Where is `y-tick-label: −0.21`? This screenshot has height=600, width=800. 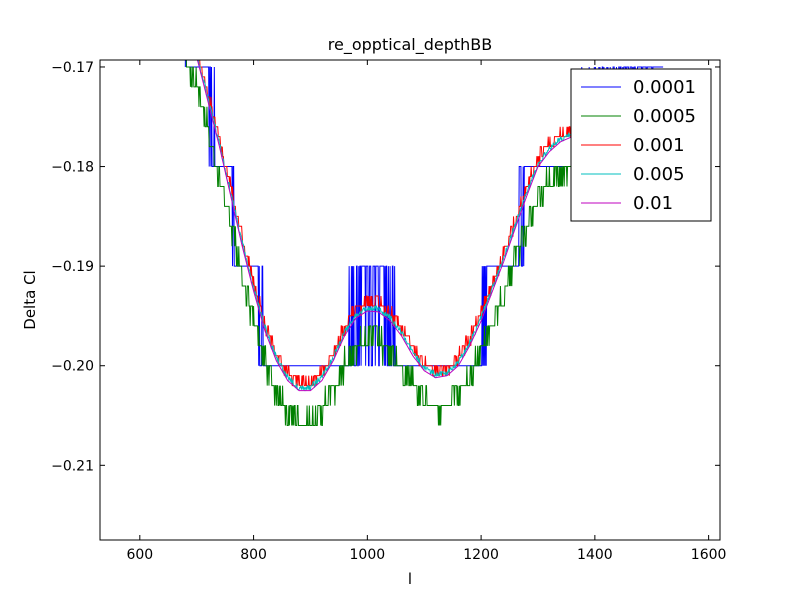
y-tick-label: −0.21 is located at coordinates (72, 466).